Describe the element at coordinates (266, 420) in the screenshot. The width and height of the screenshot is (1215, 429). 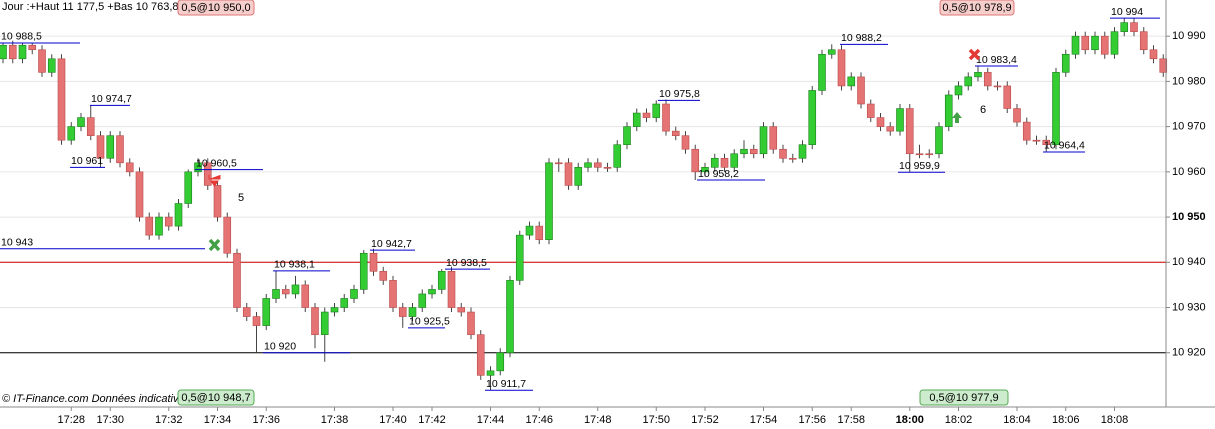
I see `x-tick-label: 17:36` at that location.